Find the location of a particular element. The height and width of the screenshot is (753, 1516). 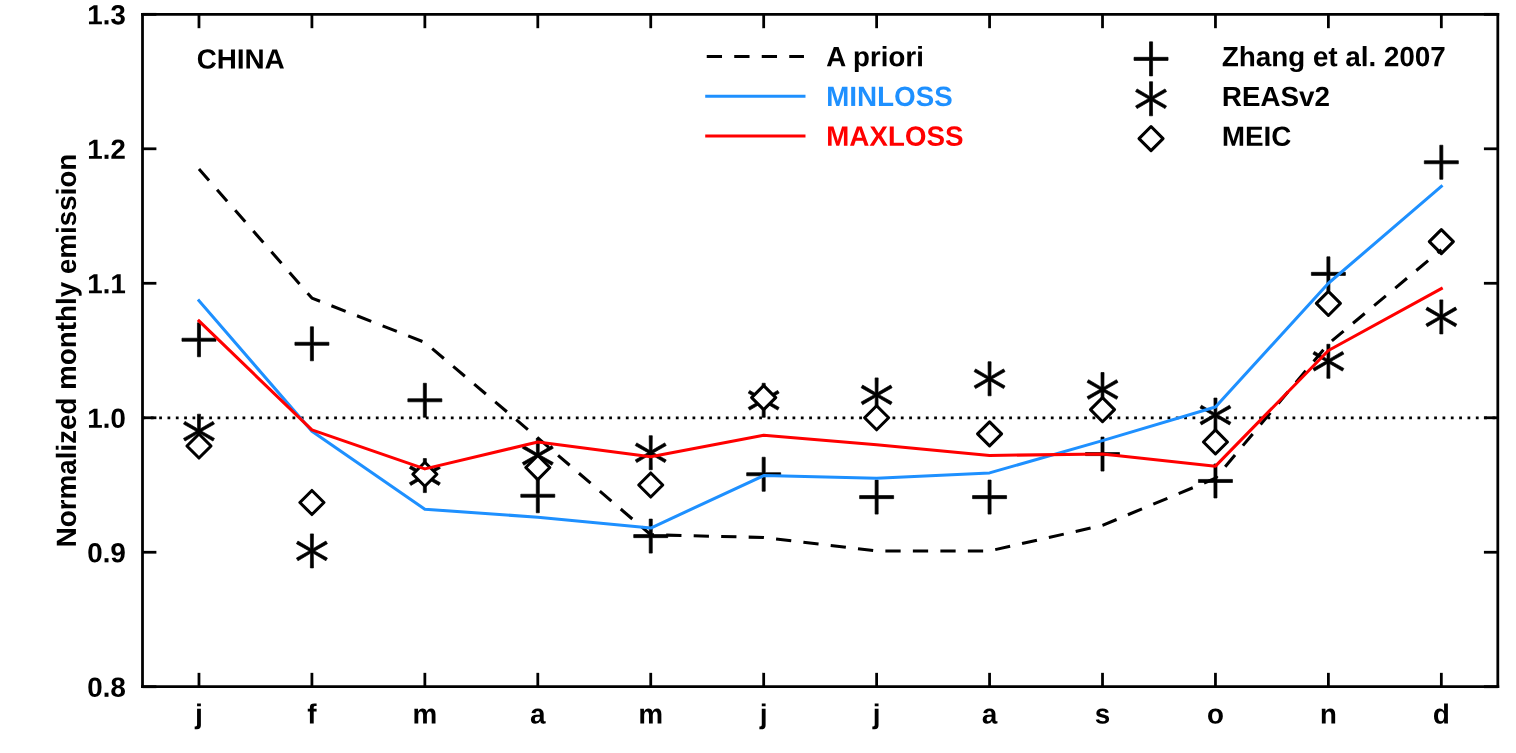

y-tick-label: 0.9 is located at coordinates (106, 552).